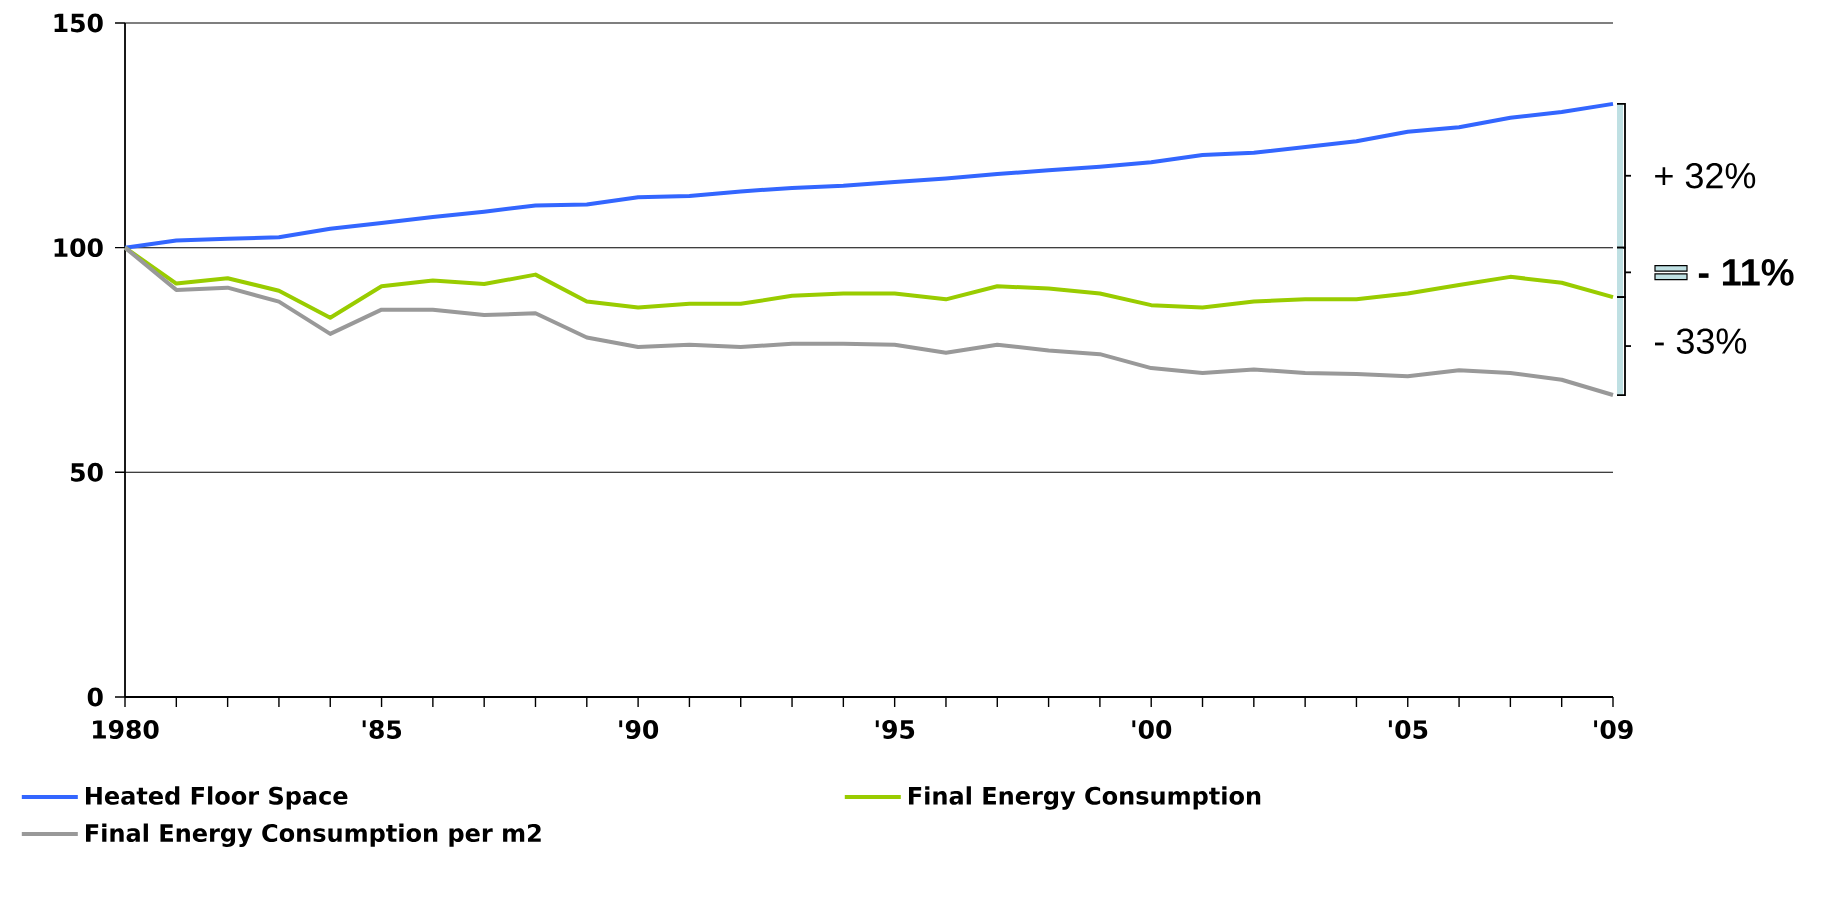 The height and width of the screenshot is (909, 1833). I want to click on text: + 32%, so click(1705, 176).